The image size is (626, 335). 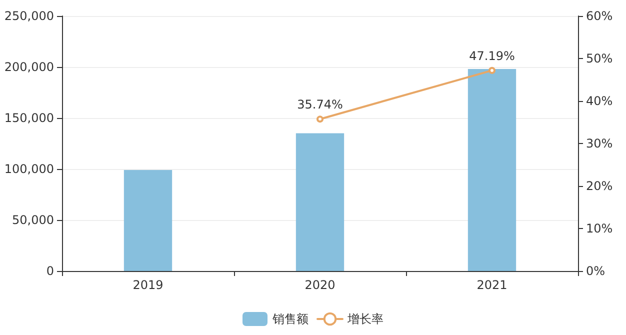 I want to click on y2-tick-label: 20%, so click(x=599, y=186).